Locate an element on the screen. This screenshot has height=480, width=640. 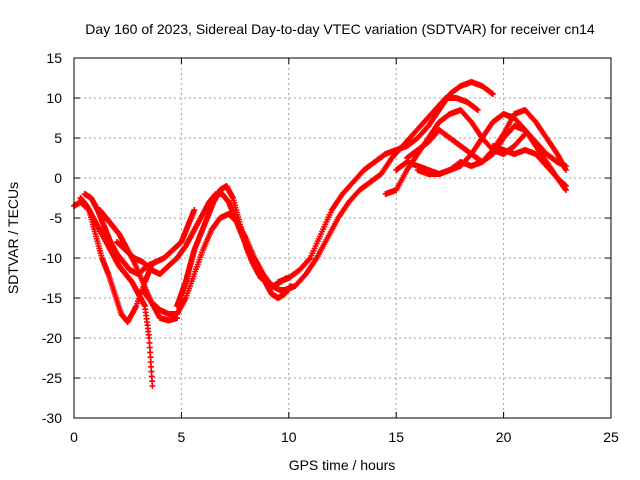
y-tick-label: -10 is located at coordinates (52, 258).